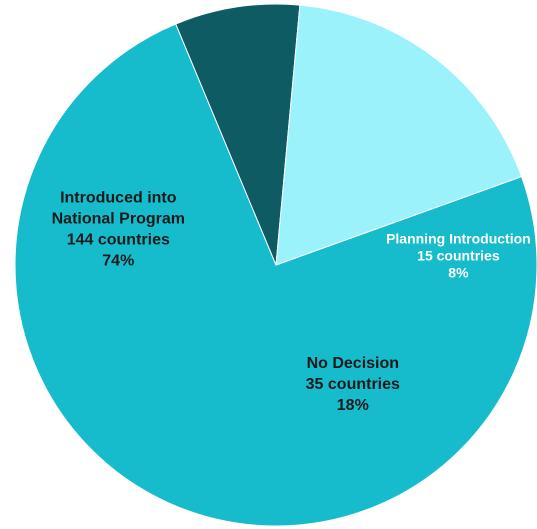 Image resolution: width=537 pixels, height=529 pixels. I want to click on pie-slice-label-line: 15 countries, so click(458, 255).